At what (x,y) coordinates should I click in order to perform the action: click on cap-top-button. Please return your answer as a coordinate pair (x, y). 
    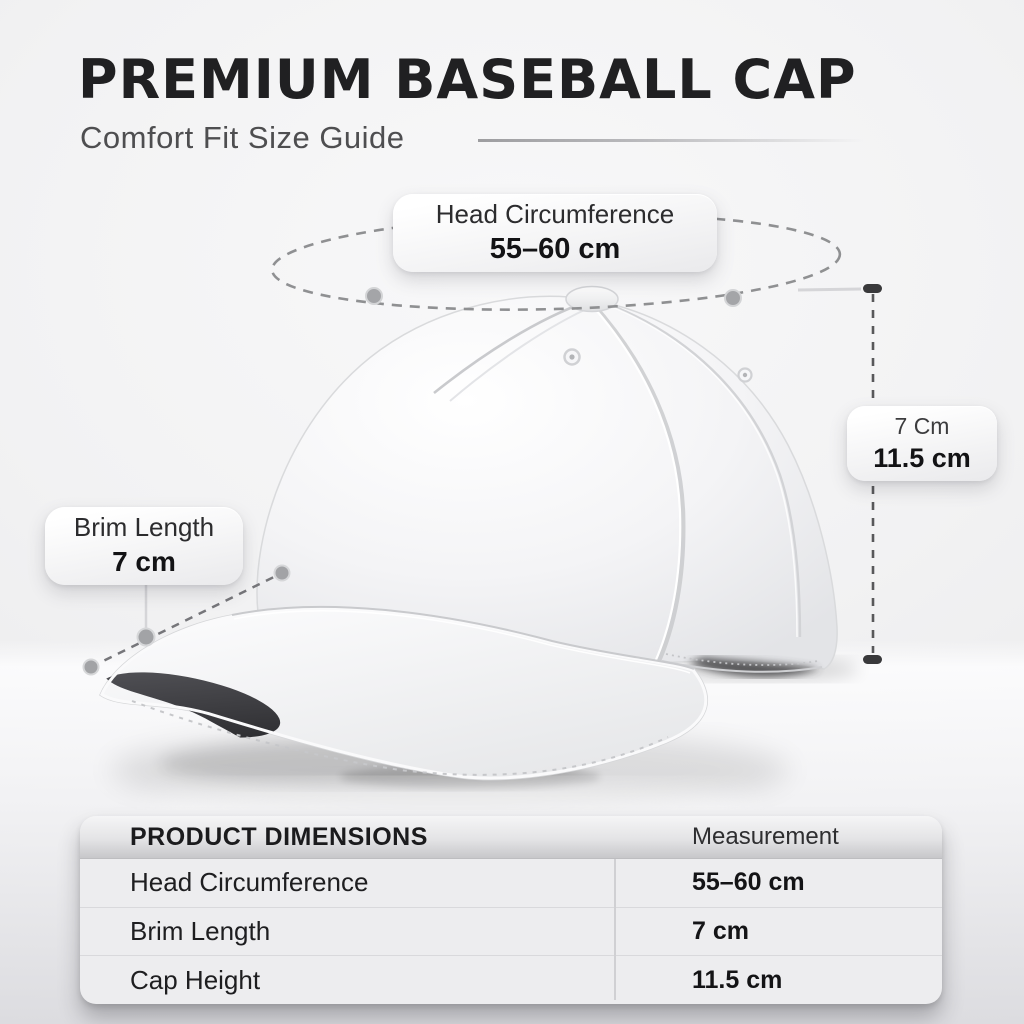
    Looking at the image, I should click on (592, 299).